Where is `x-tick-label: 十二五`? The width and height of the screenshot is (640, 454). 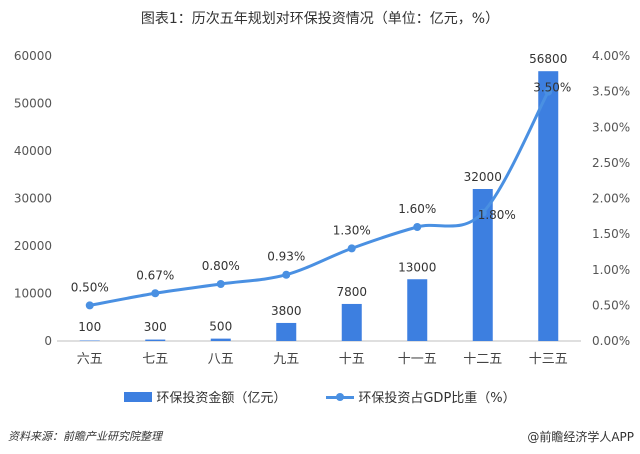 x-tick-label: 十二五 is located at coordinates (482, 359).